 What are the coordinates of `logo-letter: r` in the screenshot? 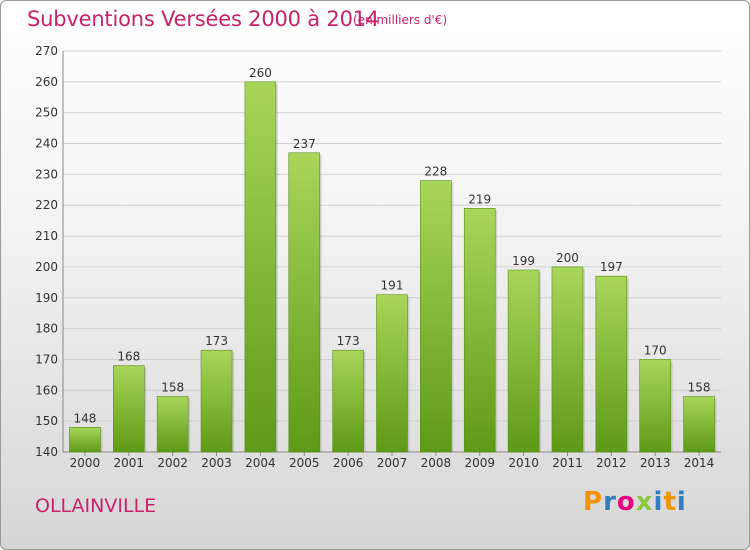 It's located at (610, 502).